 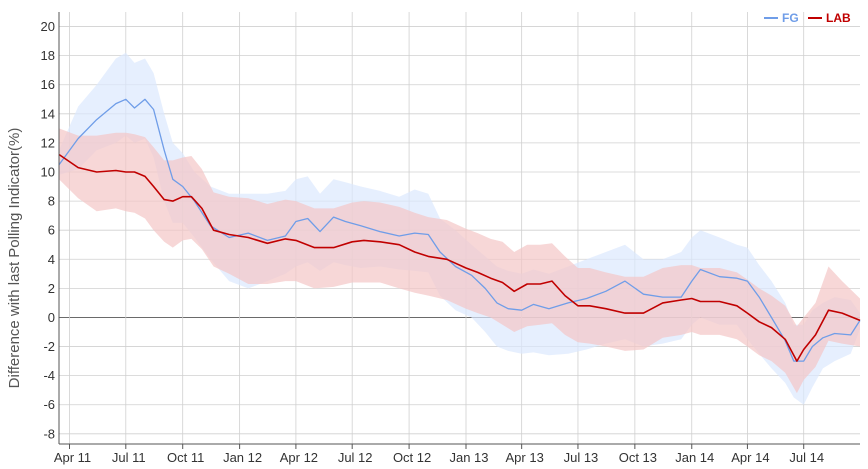 What do you see at coordinates (638, 457) in the screenshot?
I see `x-tick-label: Oct 13` at bounding box center [638, 457].